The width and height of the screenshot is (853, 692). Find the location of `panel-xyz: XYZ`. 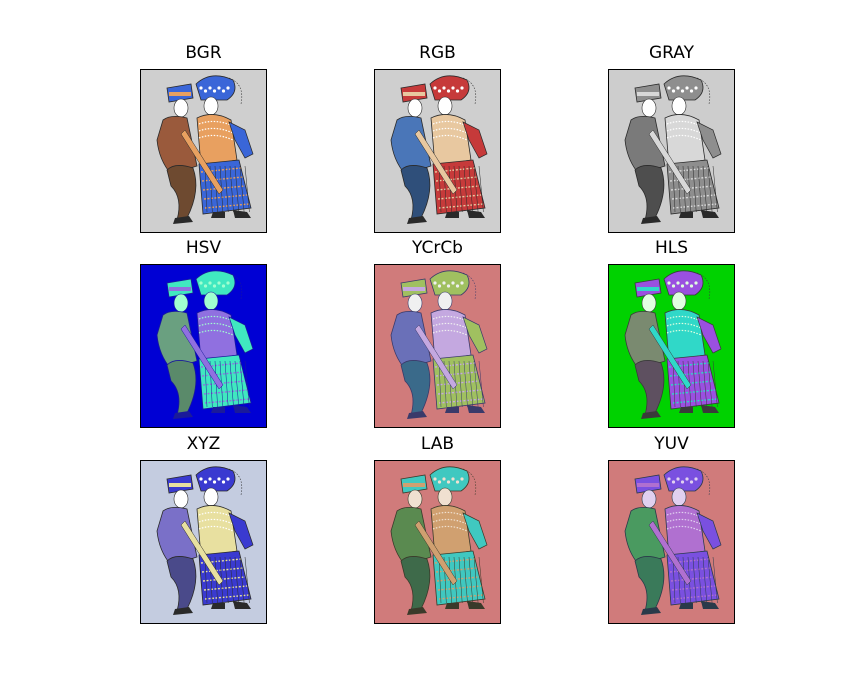

panel-xyz: XYZ is located at coordinates (203, 529).